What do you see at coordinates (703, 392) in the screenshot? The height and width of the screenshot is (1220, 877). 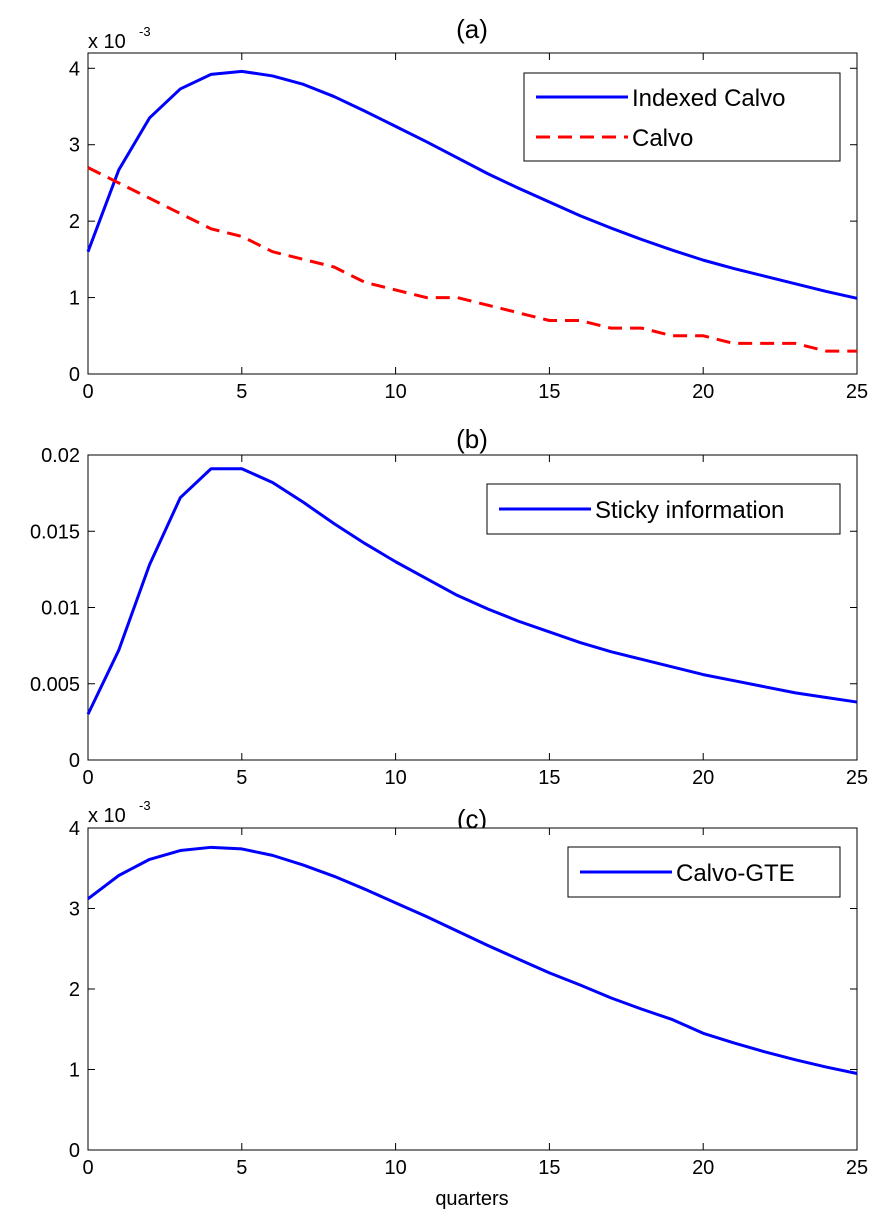 I see `panel-a-xtick-label-4: 20` at bounding box center [703, 392].